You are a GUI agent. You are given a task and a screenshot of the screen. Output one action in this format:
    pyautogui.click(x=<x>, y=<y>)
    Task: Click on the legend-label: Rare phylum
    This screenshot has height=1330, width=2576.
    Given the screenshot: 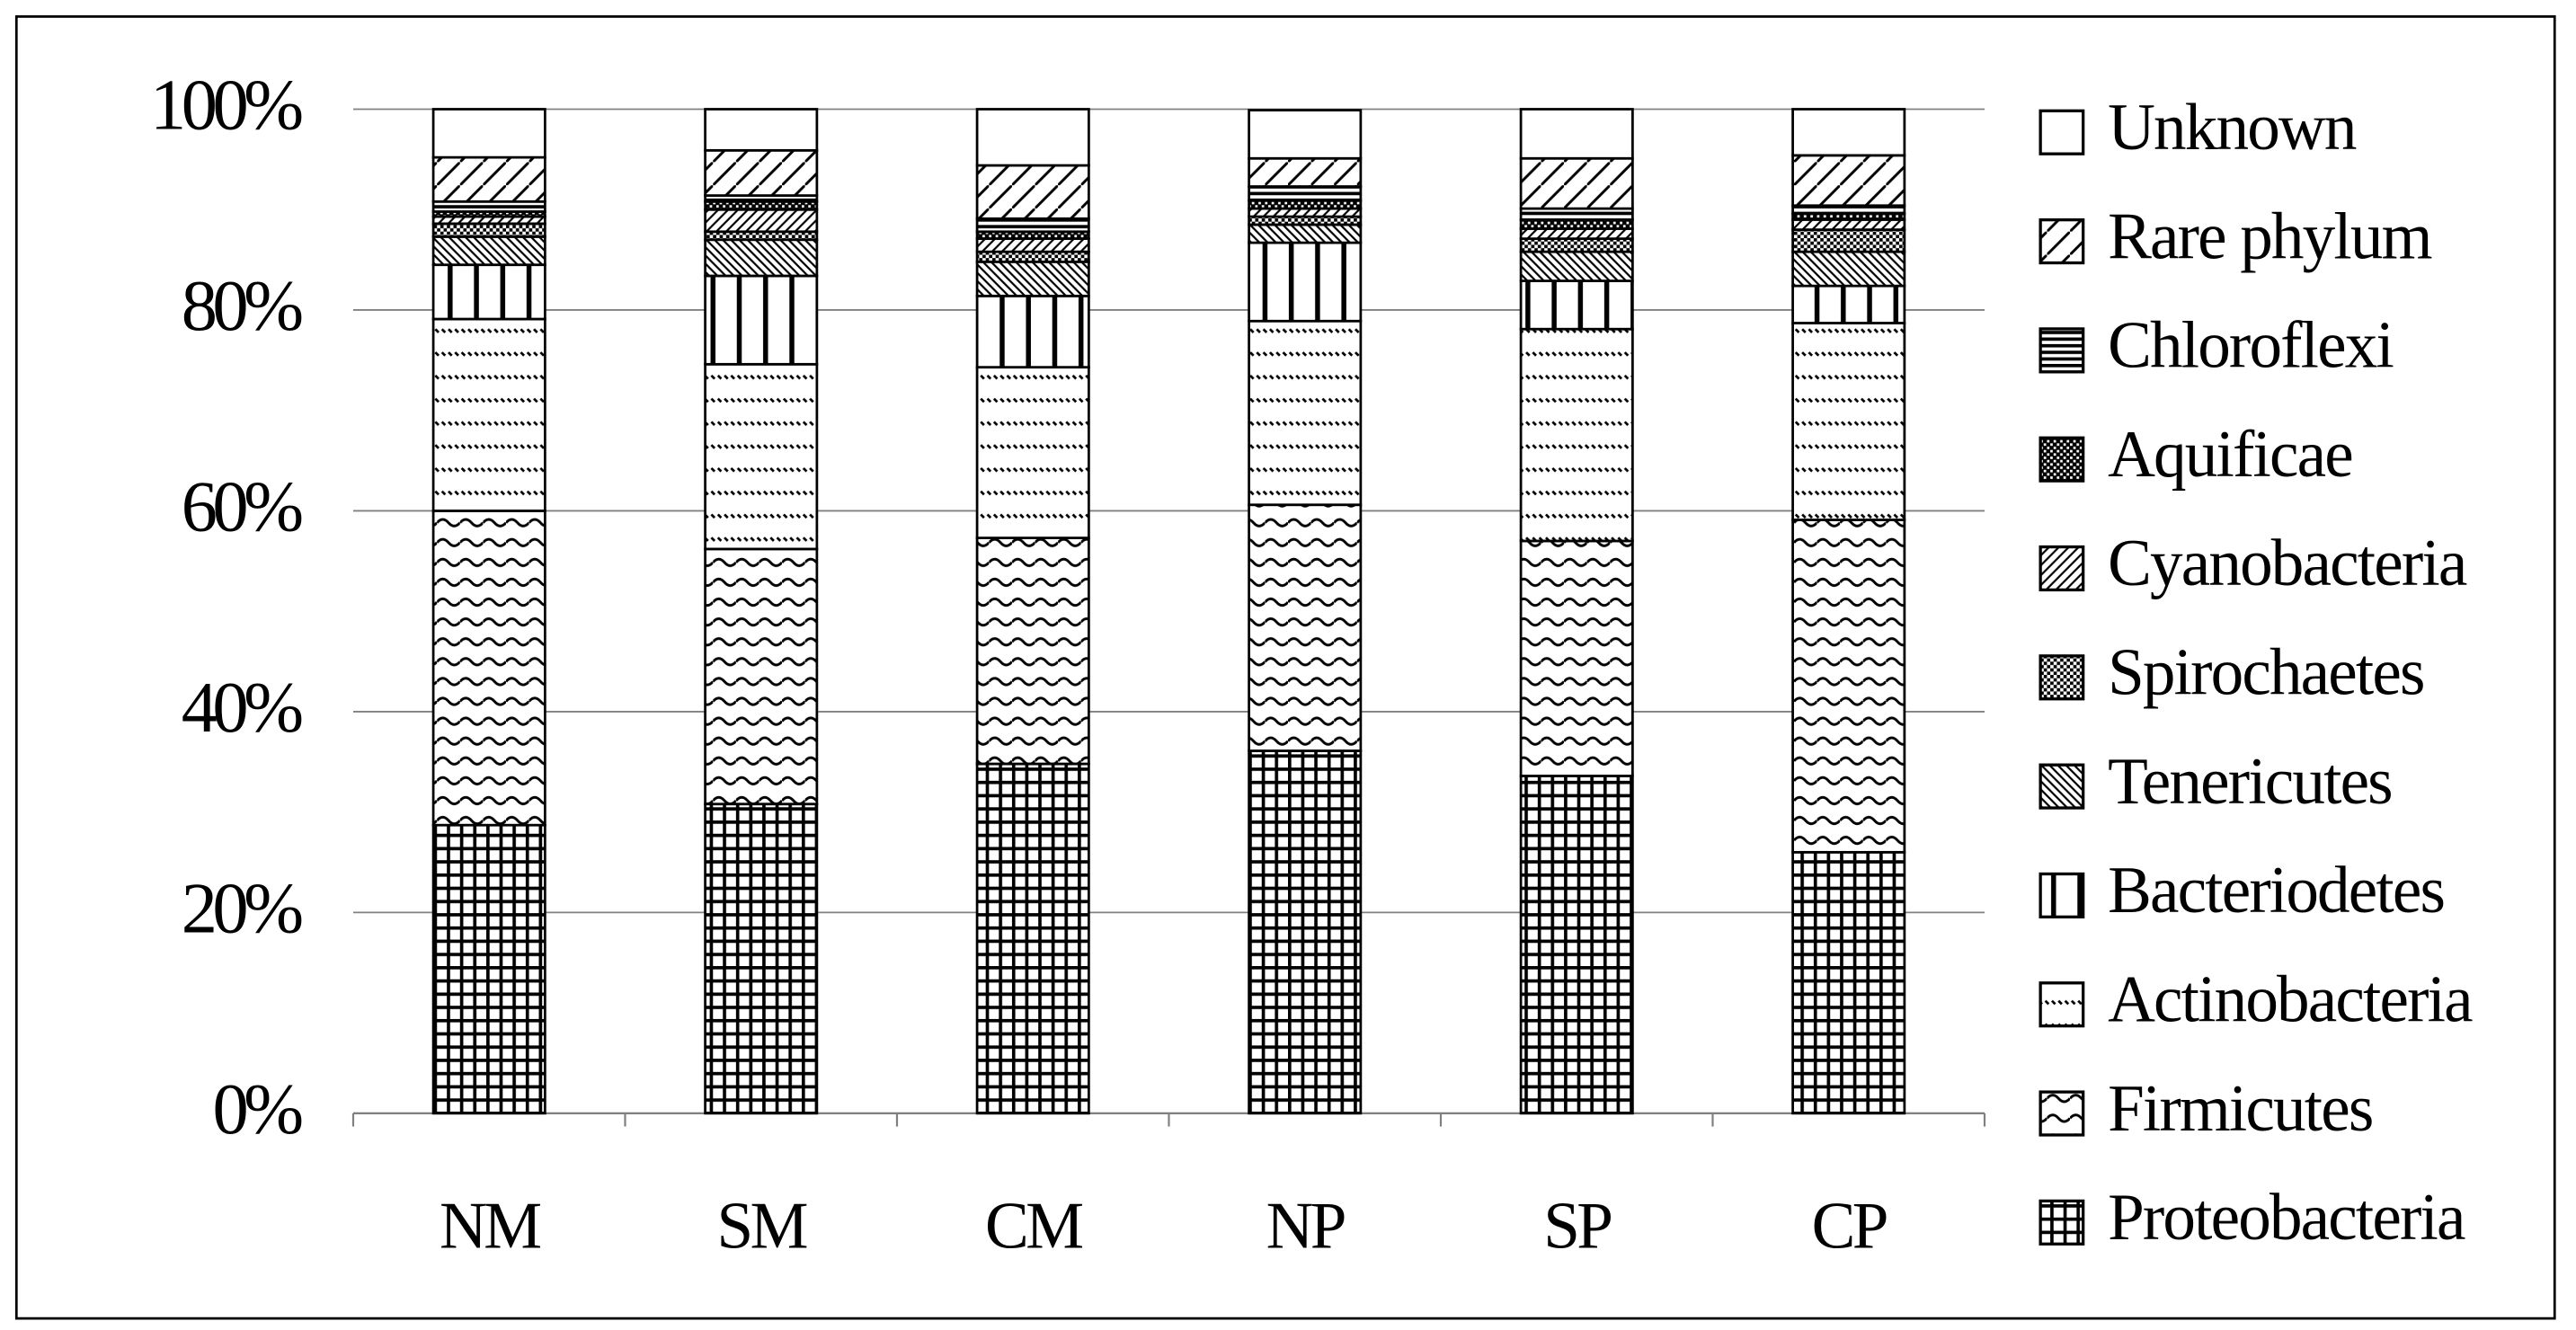 What is the action you would take?
    pyautogui.click(x=2269, y=236)
    